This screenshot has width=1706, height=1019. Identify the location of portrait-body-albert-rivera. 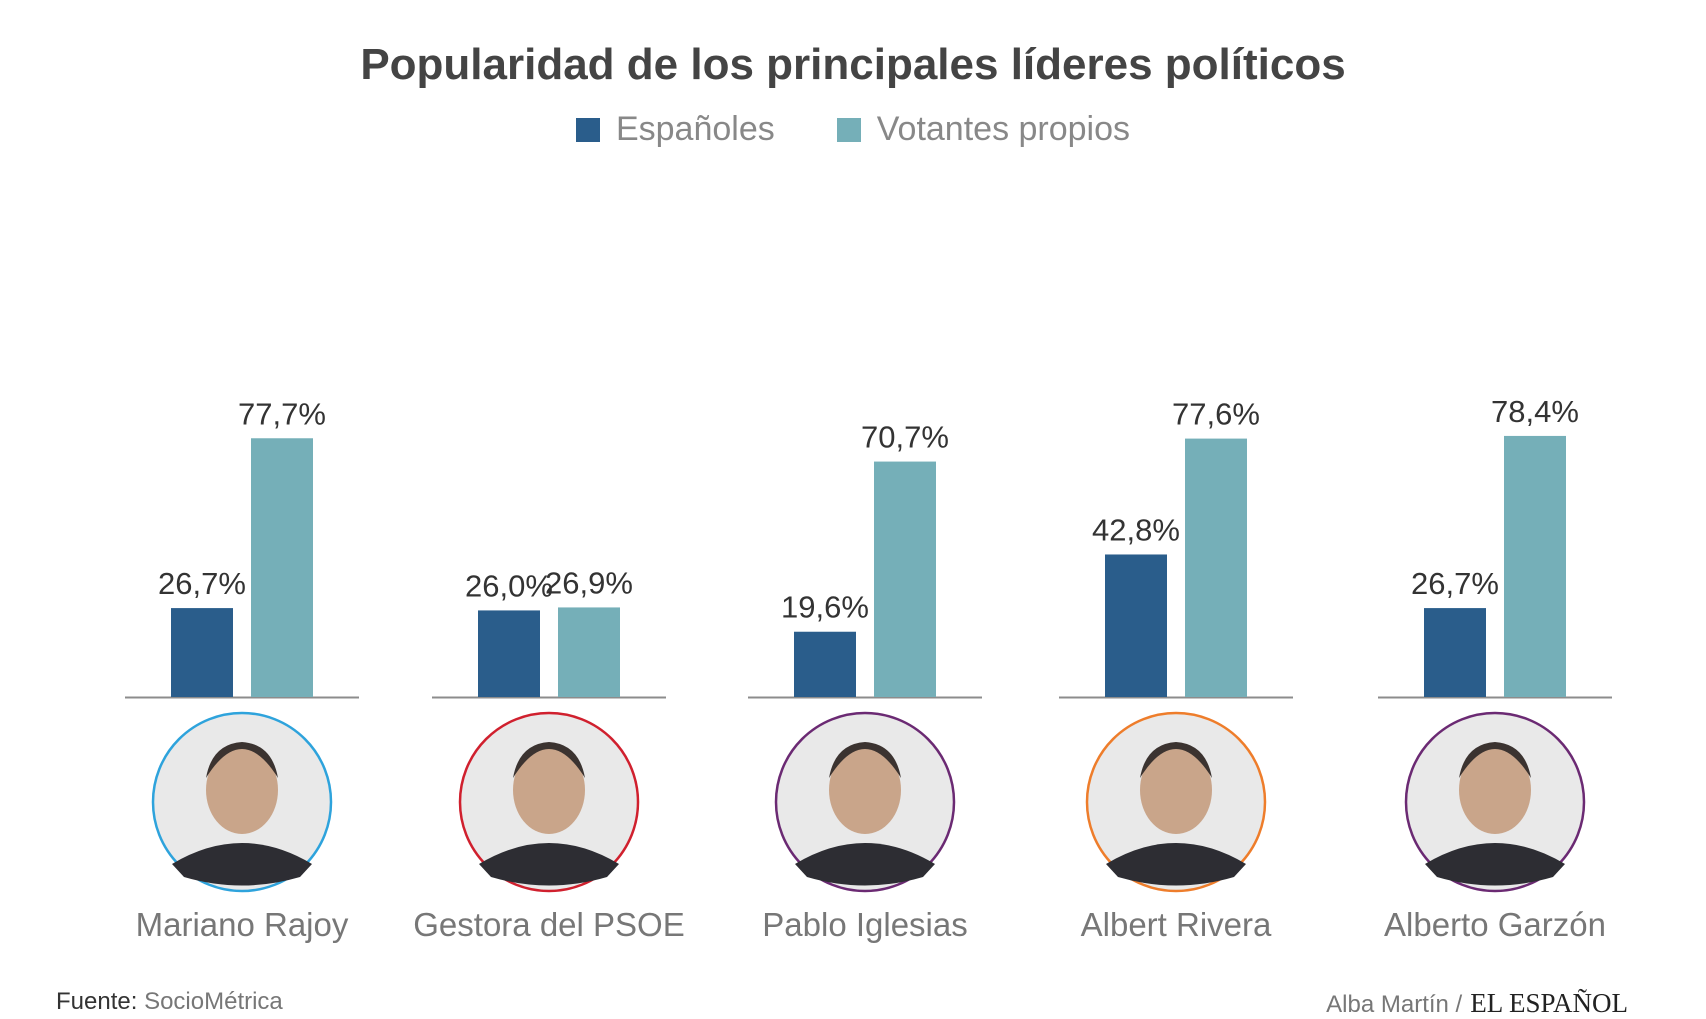
(1176, 864).